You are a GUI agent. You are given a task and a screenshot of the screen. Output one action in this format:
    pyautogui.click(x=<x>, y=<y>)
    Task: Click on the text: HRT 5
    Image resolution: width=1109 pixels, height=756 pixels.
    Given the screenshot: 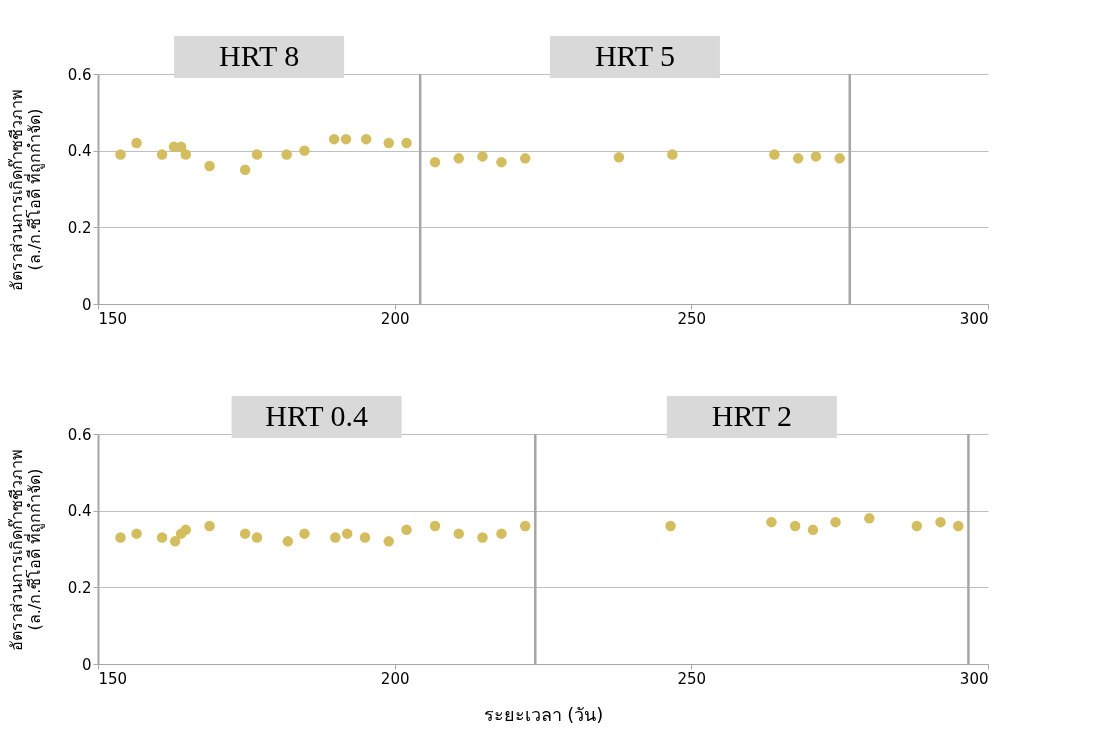 What is the action you would take?
    pyautogui.click(x=635, y=55)
    